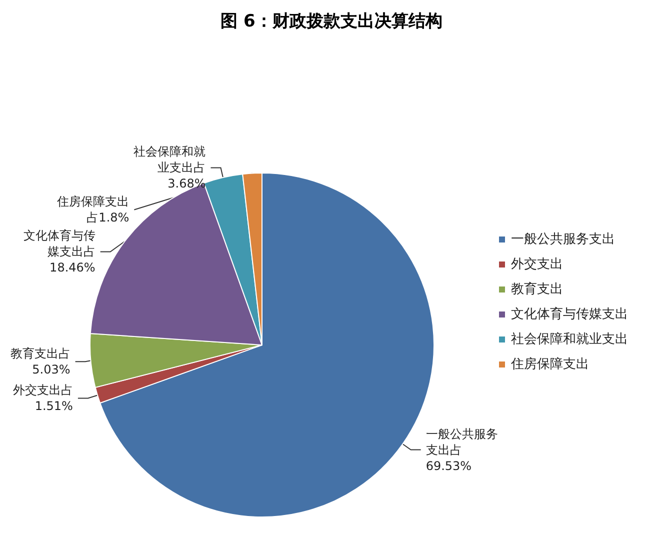 This screenshot has width=663, height=545. I want to click on data-label: 外交支出占1.51%, so click(42, 398).